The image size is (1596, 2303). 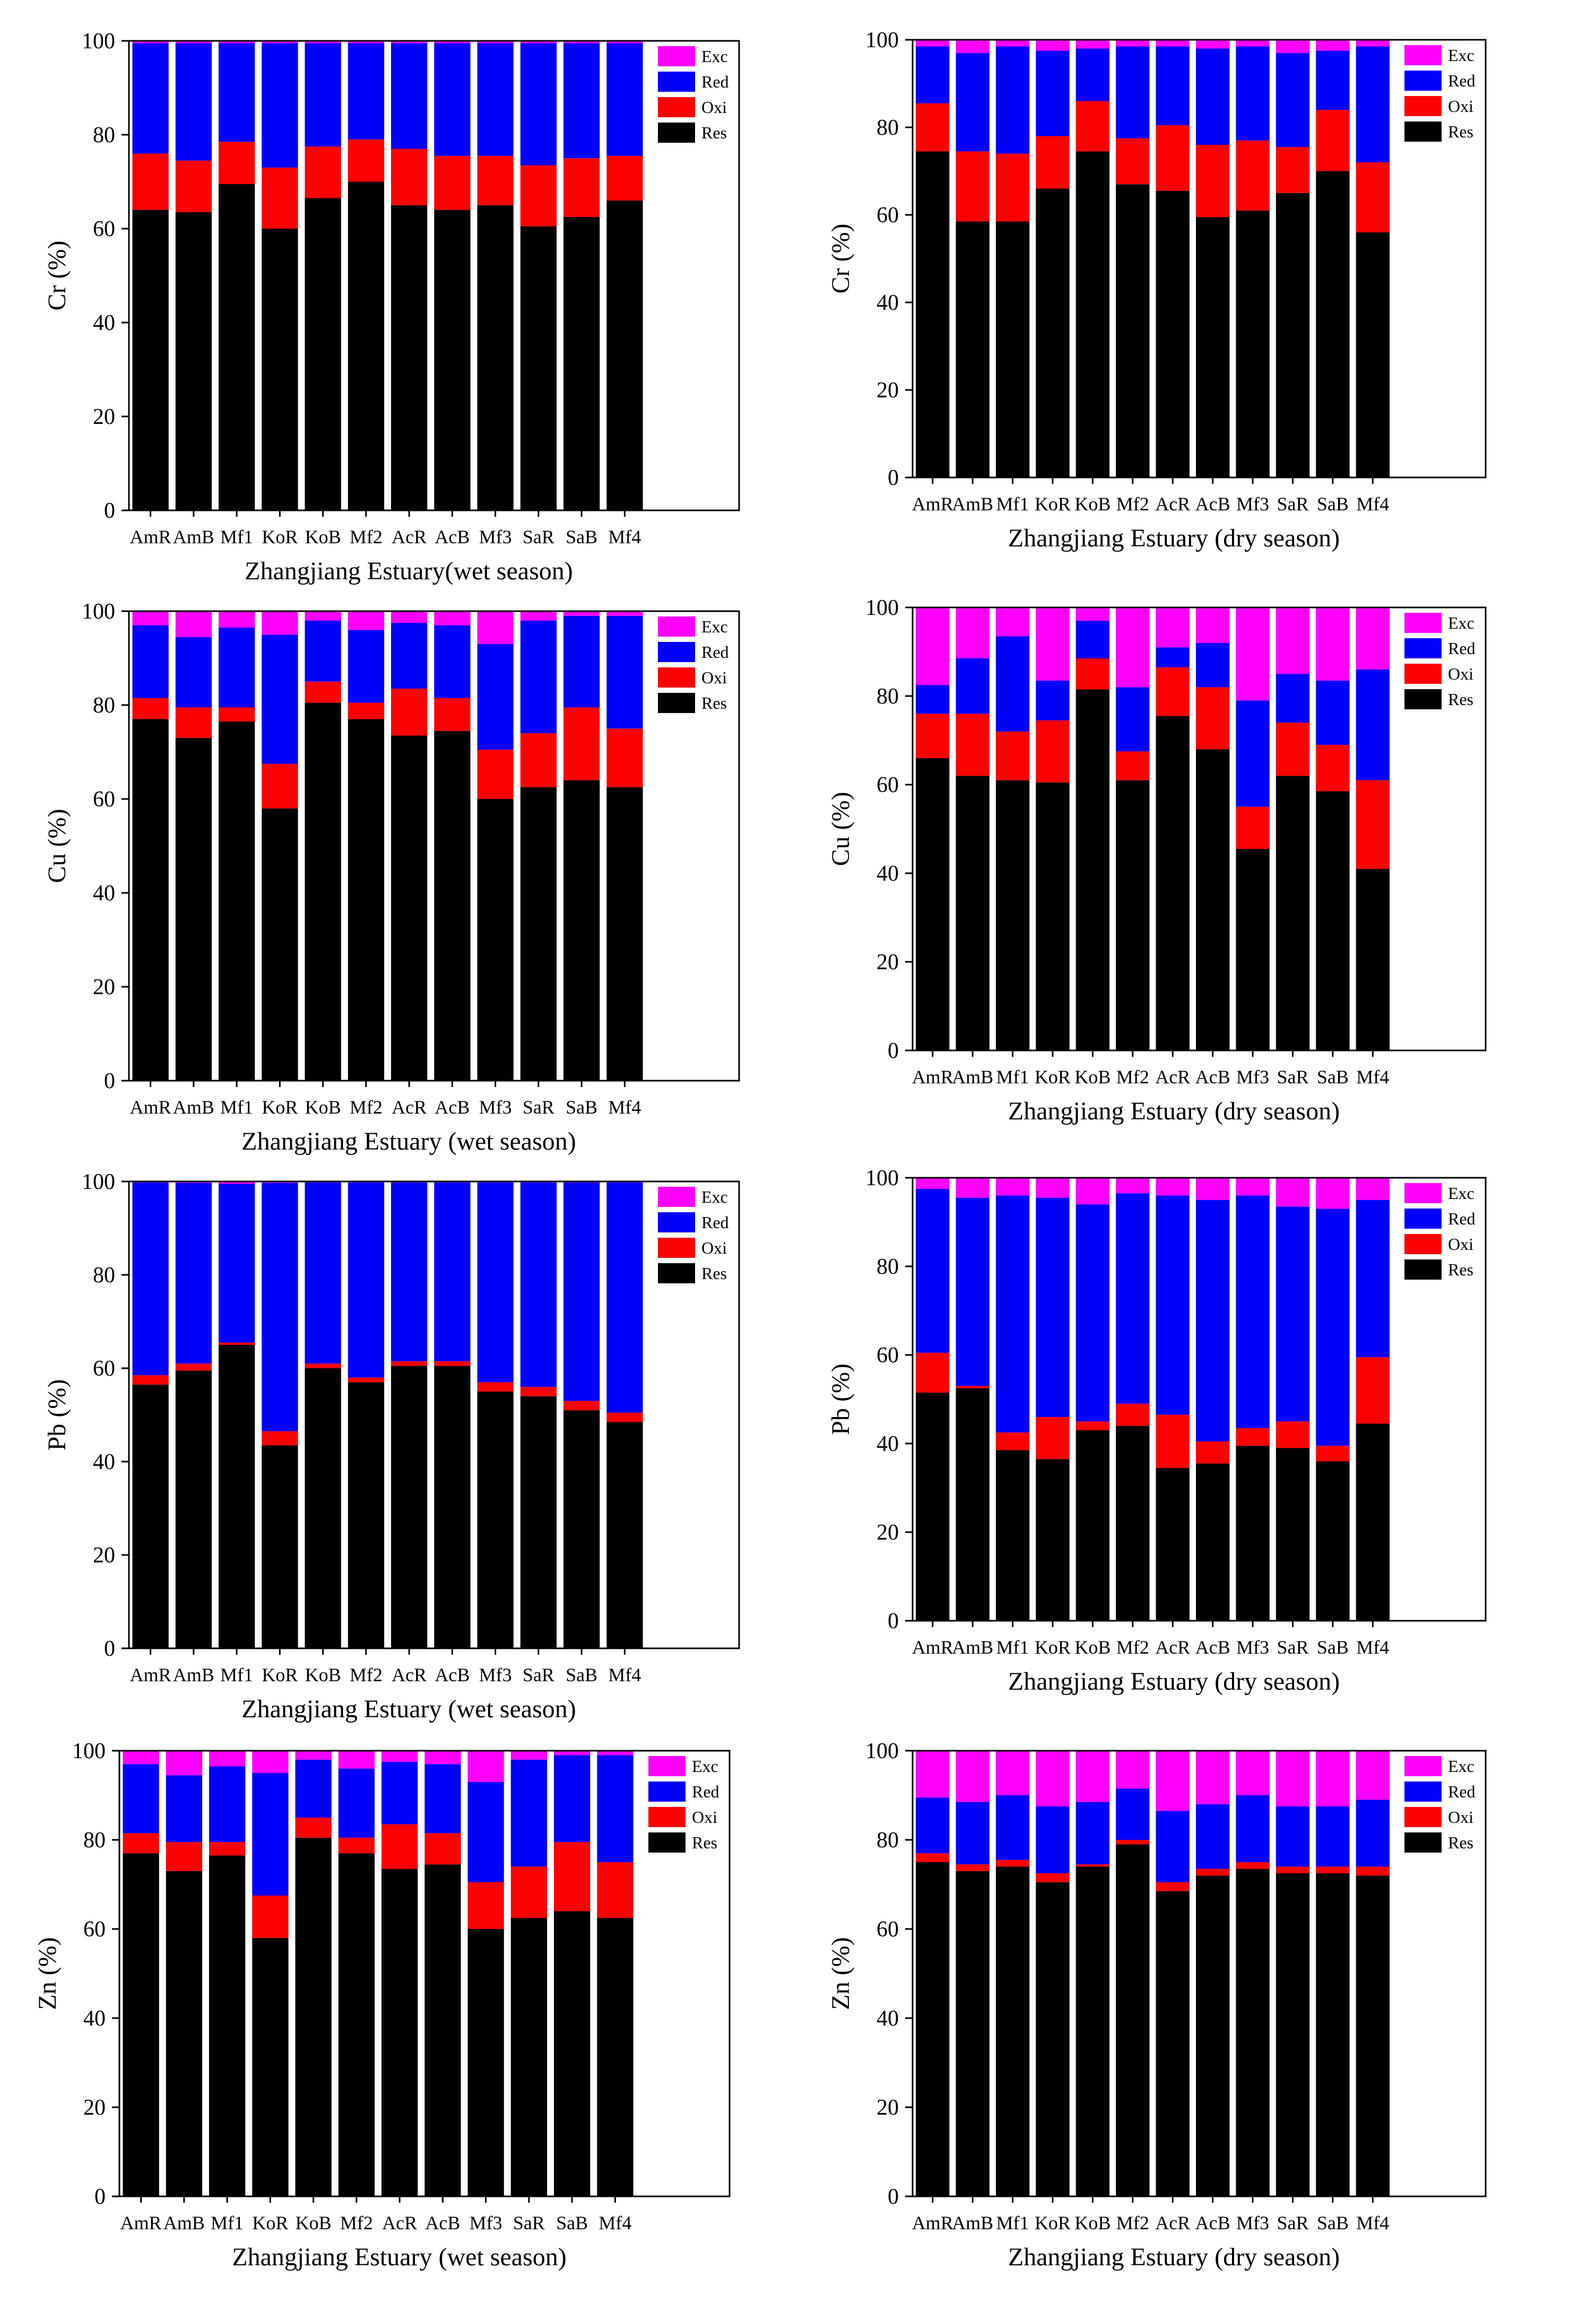 I want to click on bar-segment-res-acb, so click(x=442, y=2030).